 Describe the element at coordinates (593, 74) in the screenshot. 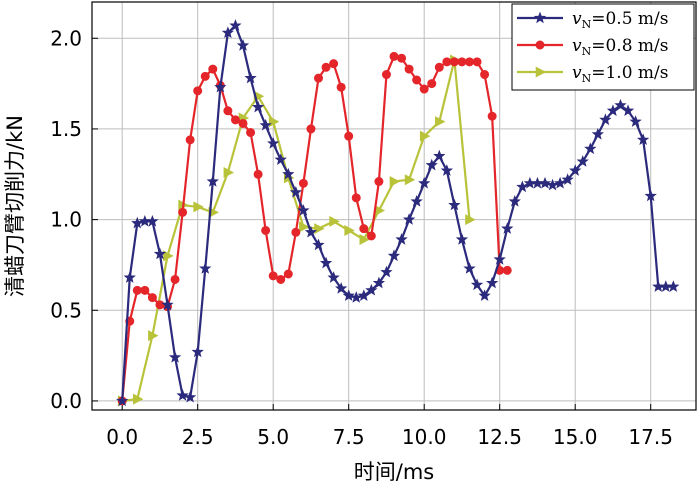

I see `legend-entry: vN=1.0 m/s` at that location.